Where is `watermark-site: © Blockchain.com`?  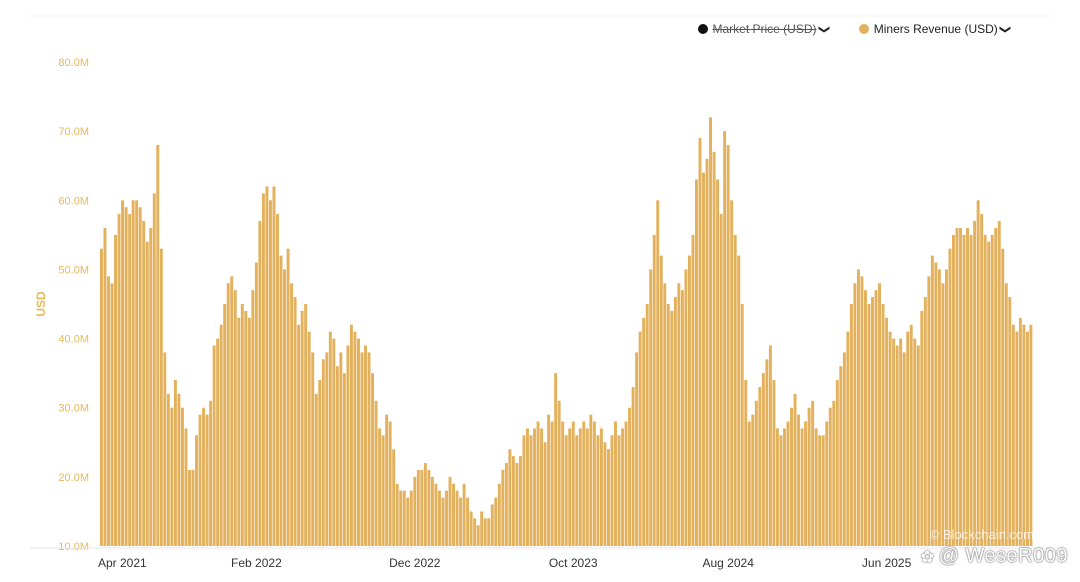 watermark-site: © Blockchain.com is located at coordinates (981, 534).